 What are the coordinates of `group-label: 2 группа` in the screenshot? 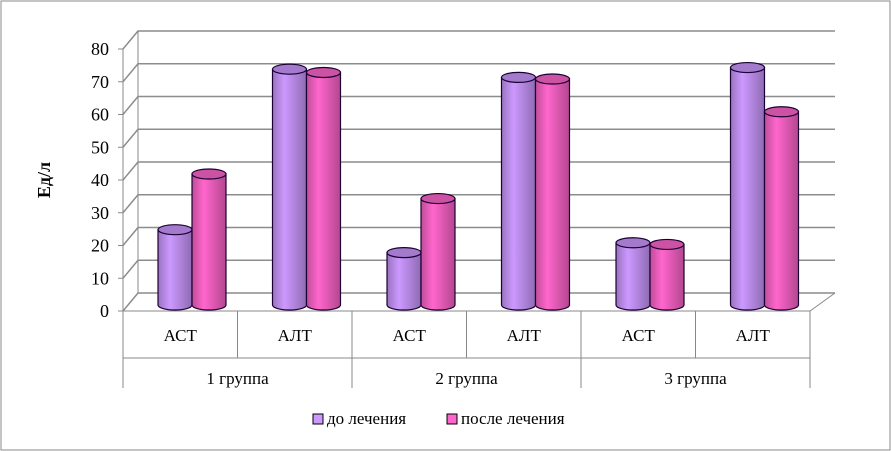 It's located at (466, 378).